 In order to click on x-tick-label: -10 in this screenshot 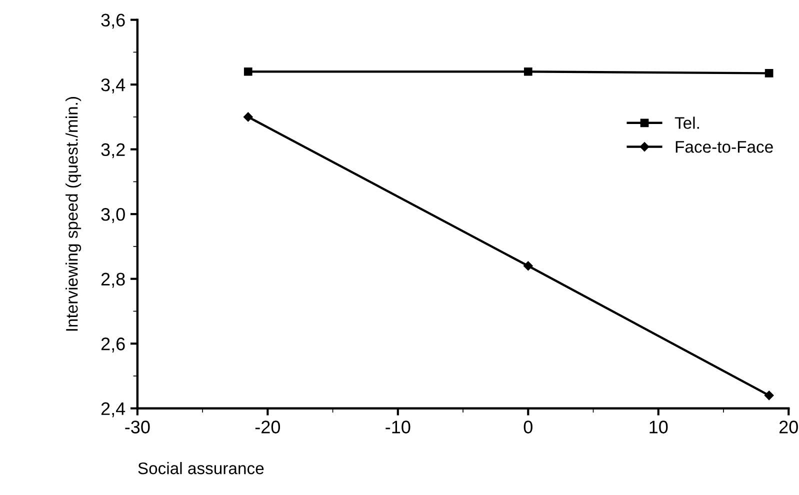, I will do `click(398, 427)`.